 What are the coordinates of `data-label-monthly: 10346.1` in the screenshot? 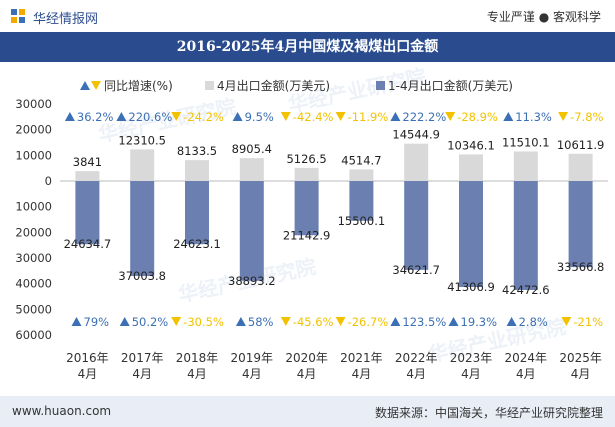 It's located at (471, 145).